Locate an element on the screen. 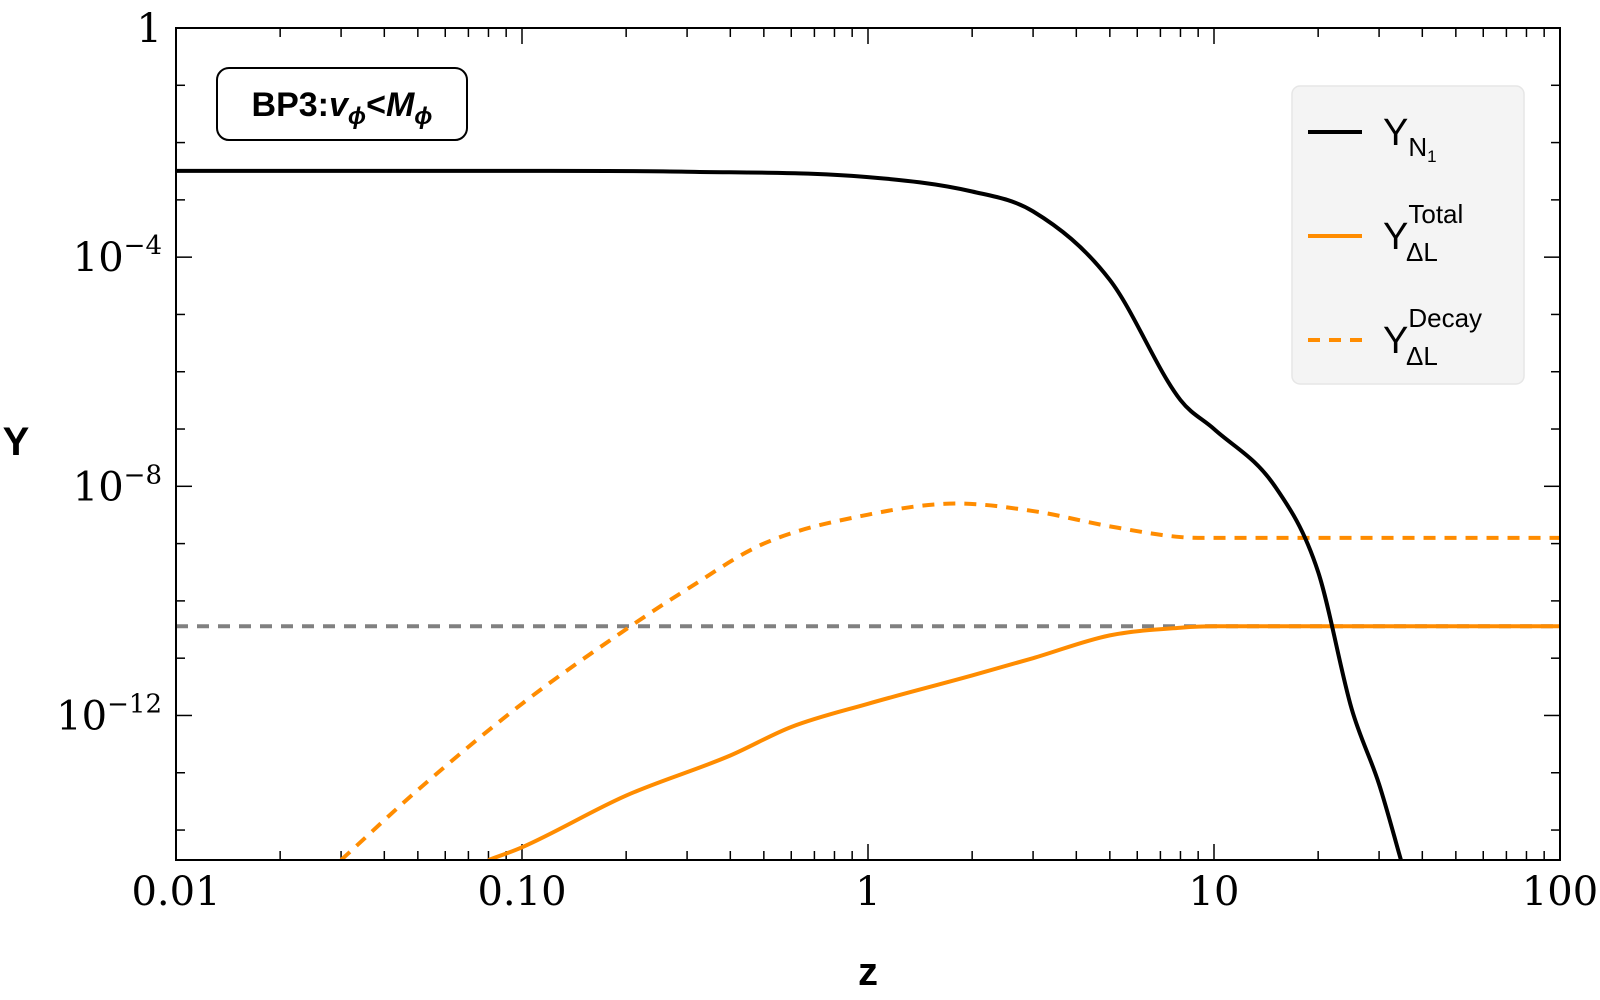 This screenshot has height=1000, width=1600. x-axis-title: z is located at coordinates (868, 972).